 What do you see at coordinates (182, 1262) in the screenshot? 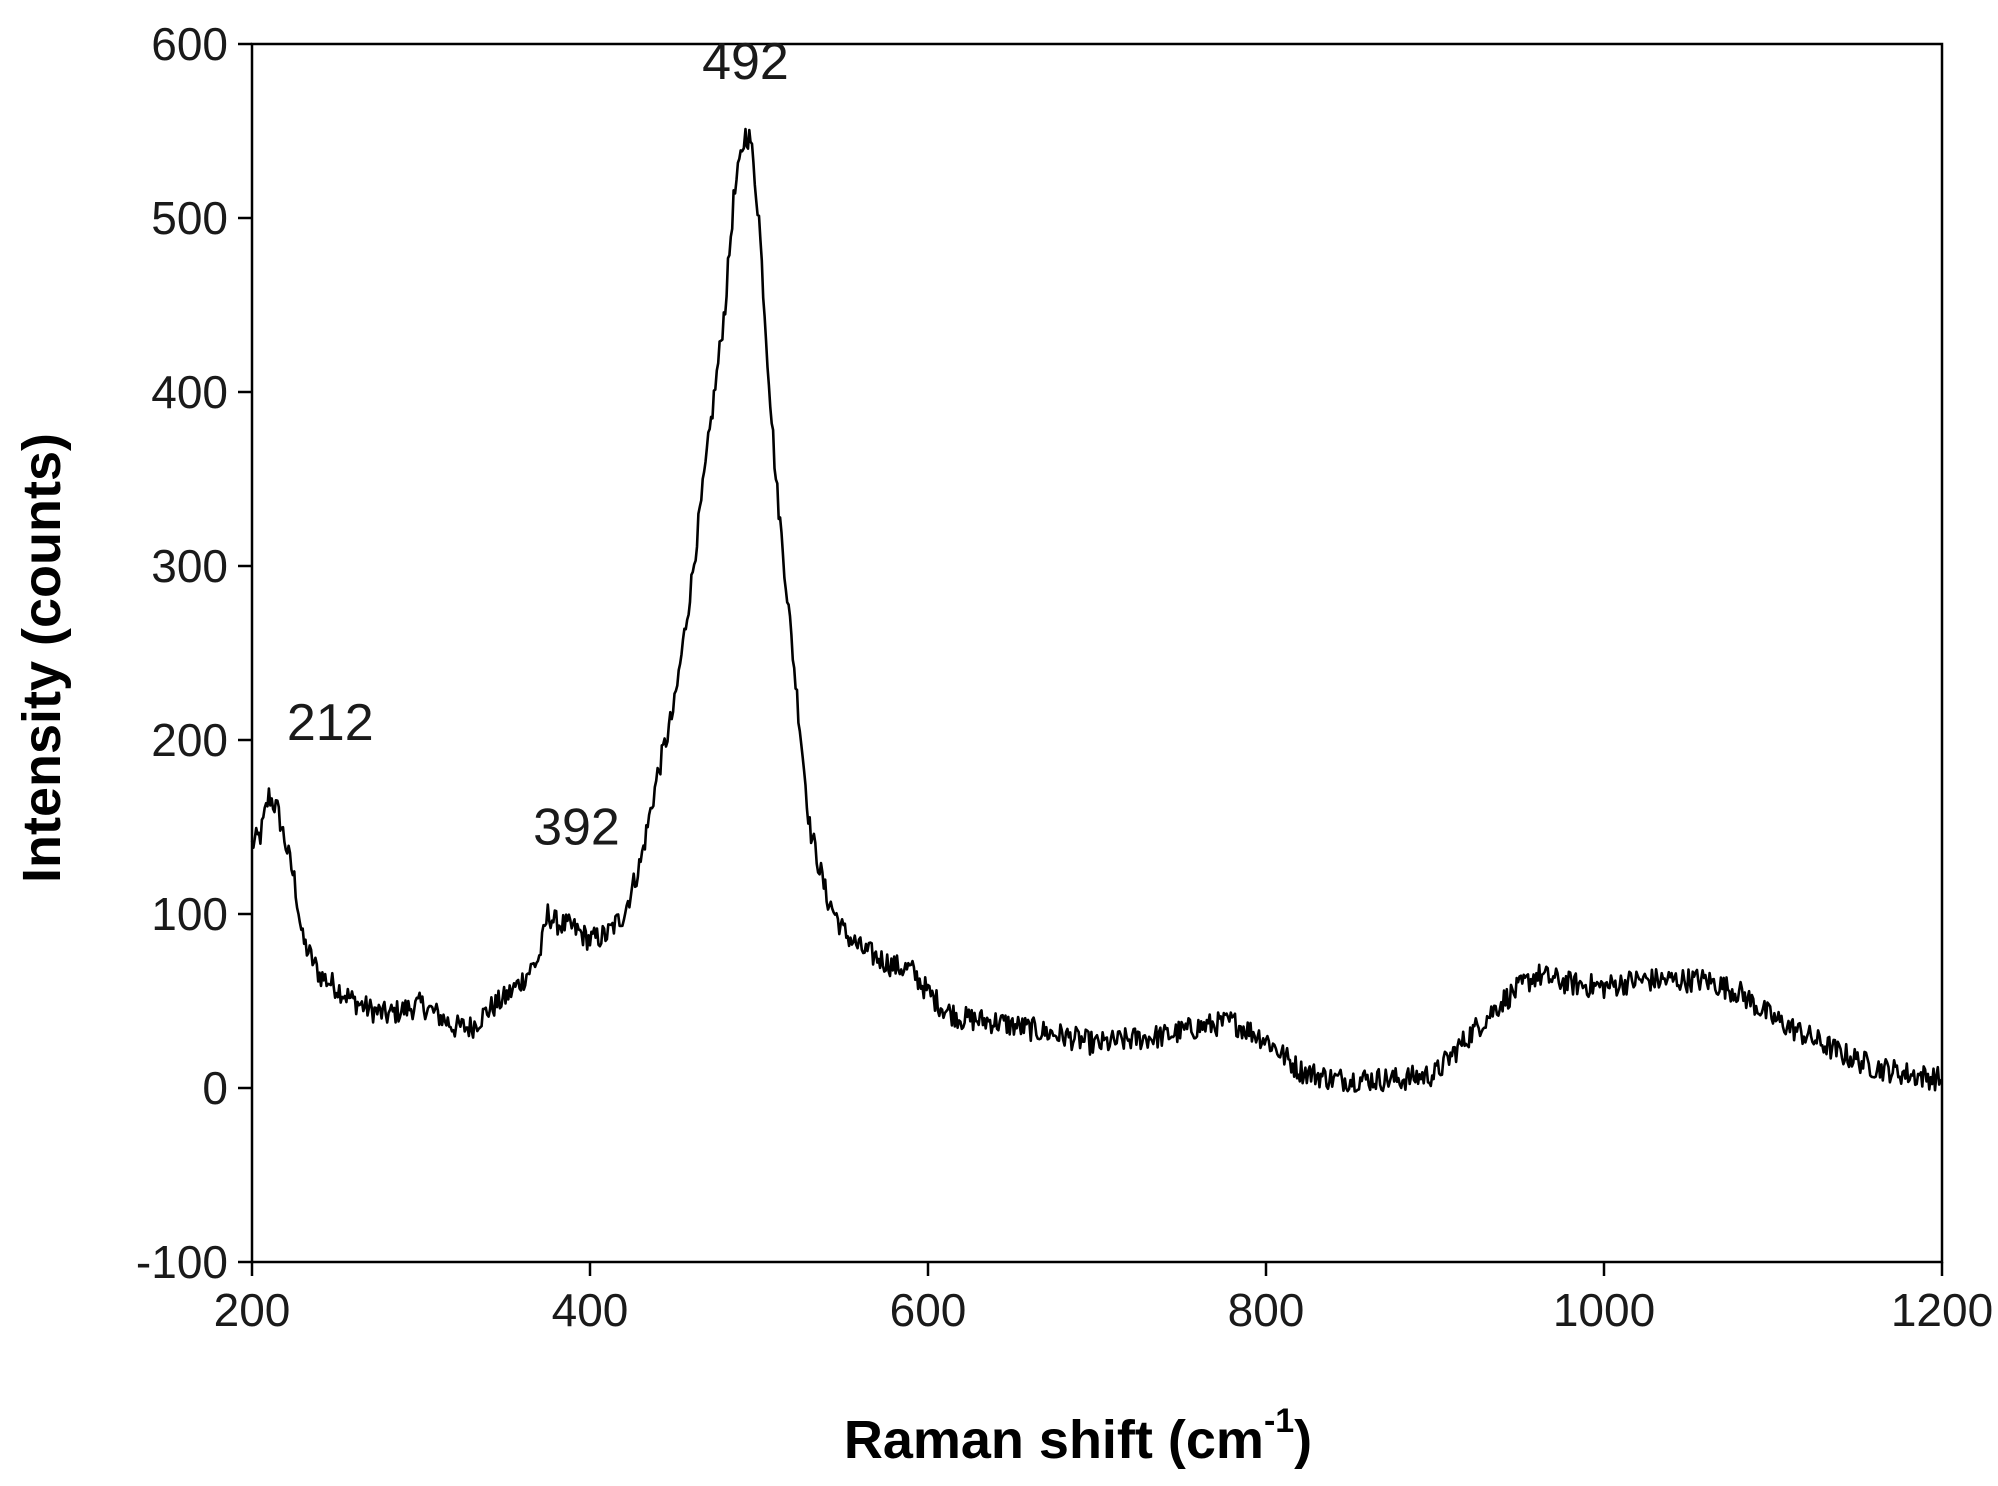
I see `y-tick-label: -100` at bounding box center [182, 1262].